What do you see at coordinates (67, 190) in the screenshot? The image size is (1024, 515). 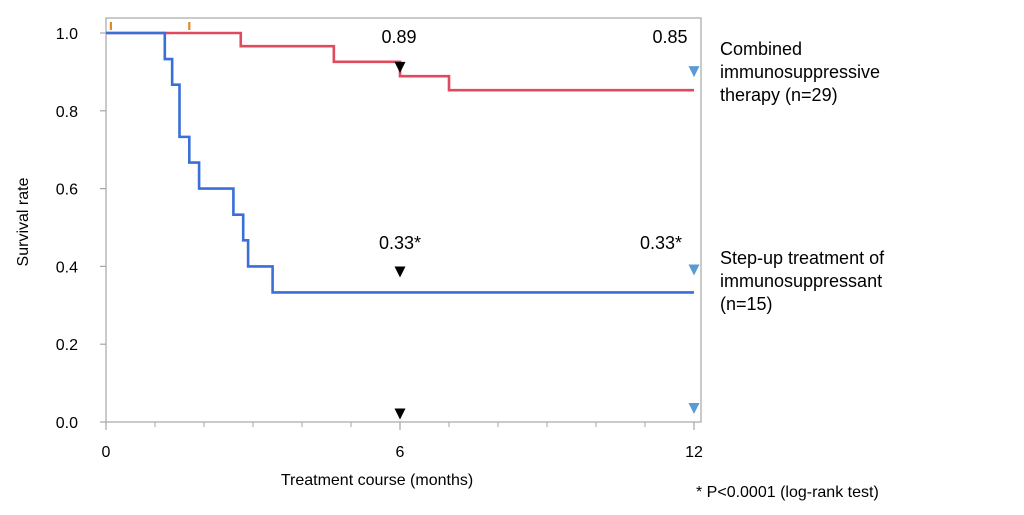 I see `y-tick-label: 0.6` at bounding box center [67, 190].